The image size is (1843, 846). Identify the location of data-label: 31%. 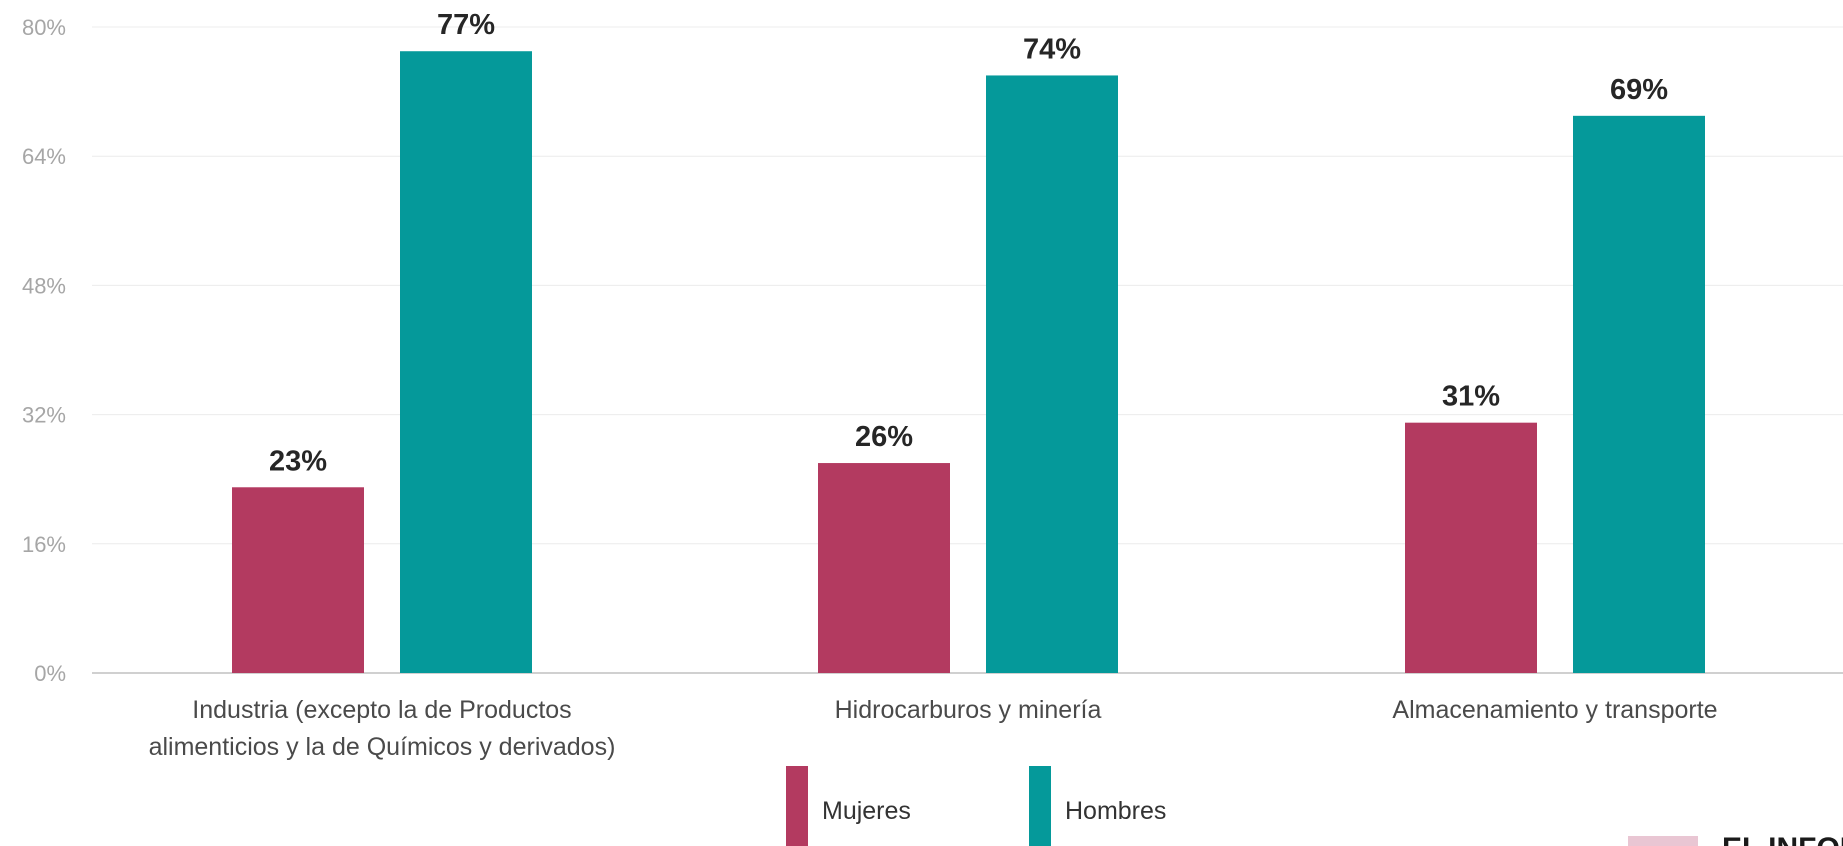
(1471, 397).